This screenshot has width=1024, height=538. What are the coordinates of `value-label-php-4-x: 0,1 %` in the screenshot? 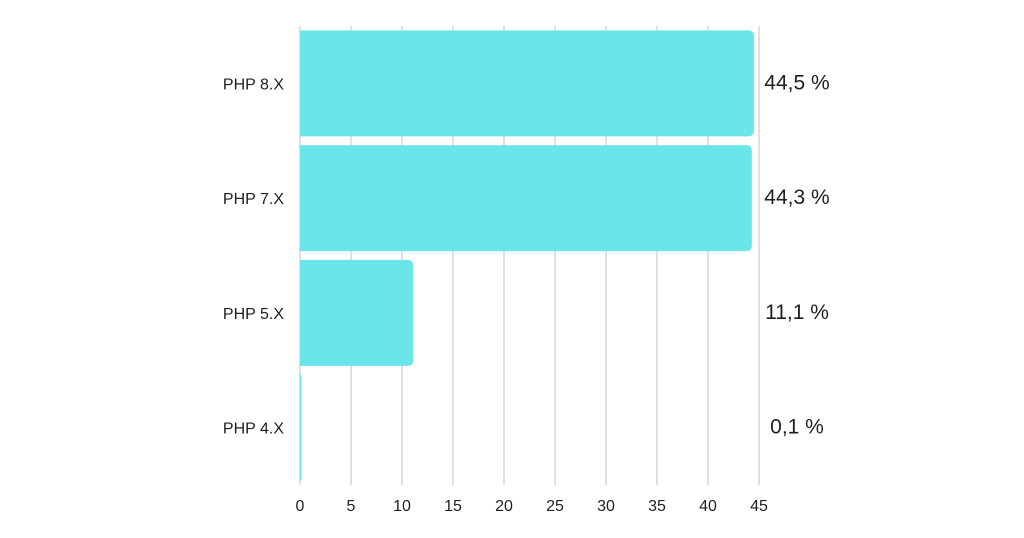 It's located at (797, 427).